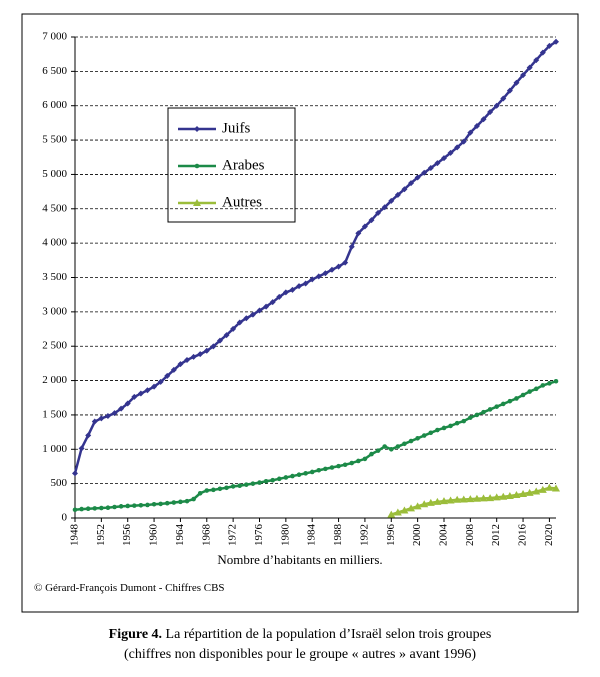  Describe the element at coordinates (231, 165) in the screenshot. I see `legend: Juifs Arabes Autres` at that location.